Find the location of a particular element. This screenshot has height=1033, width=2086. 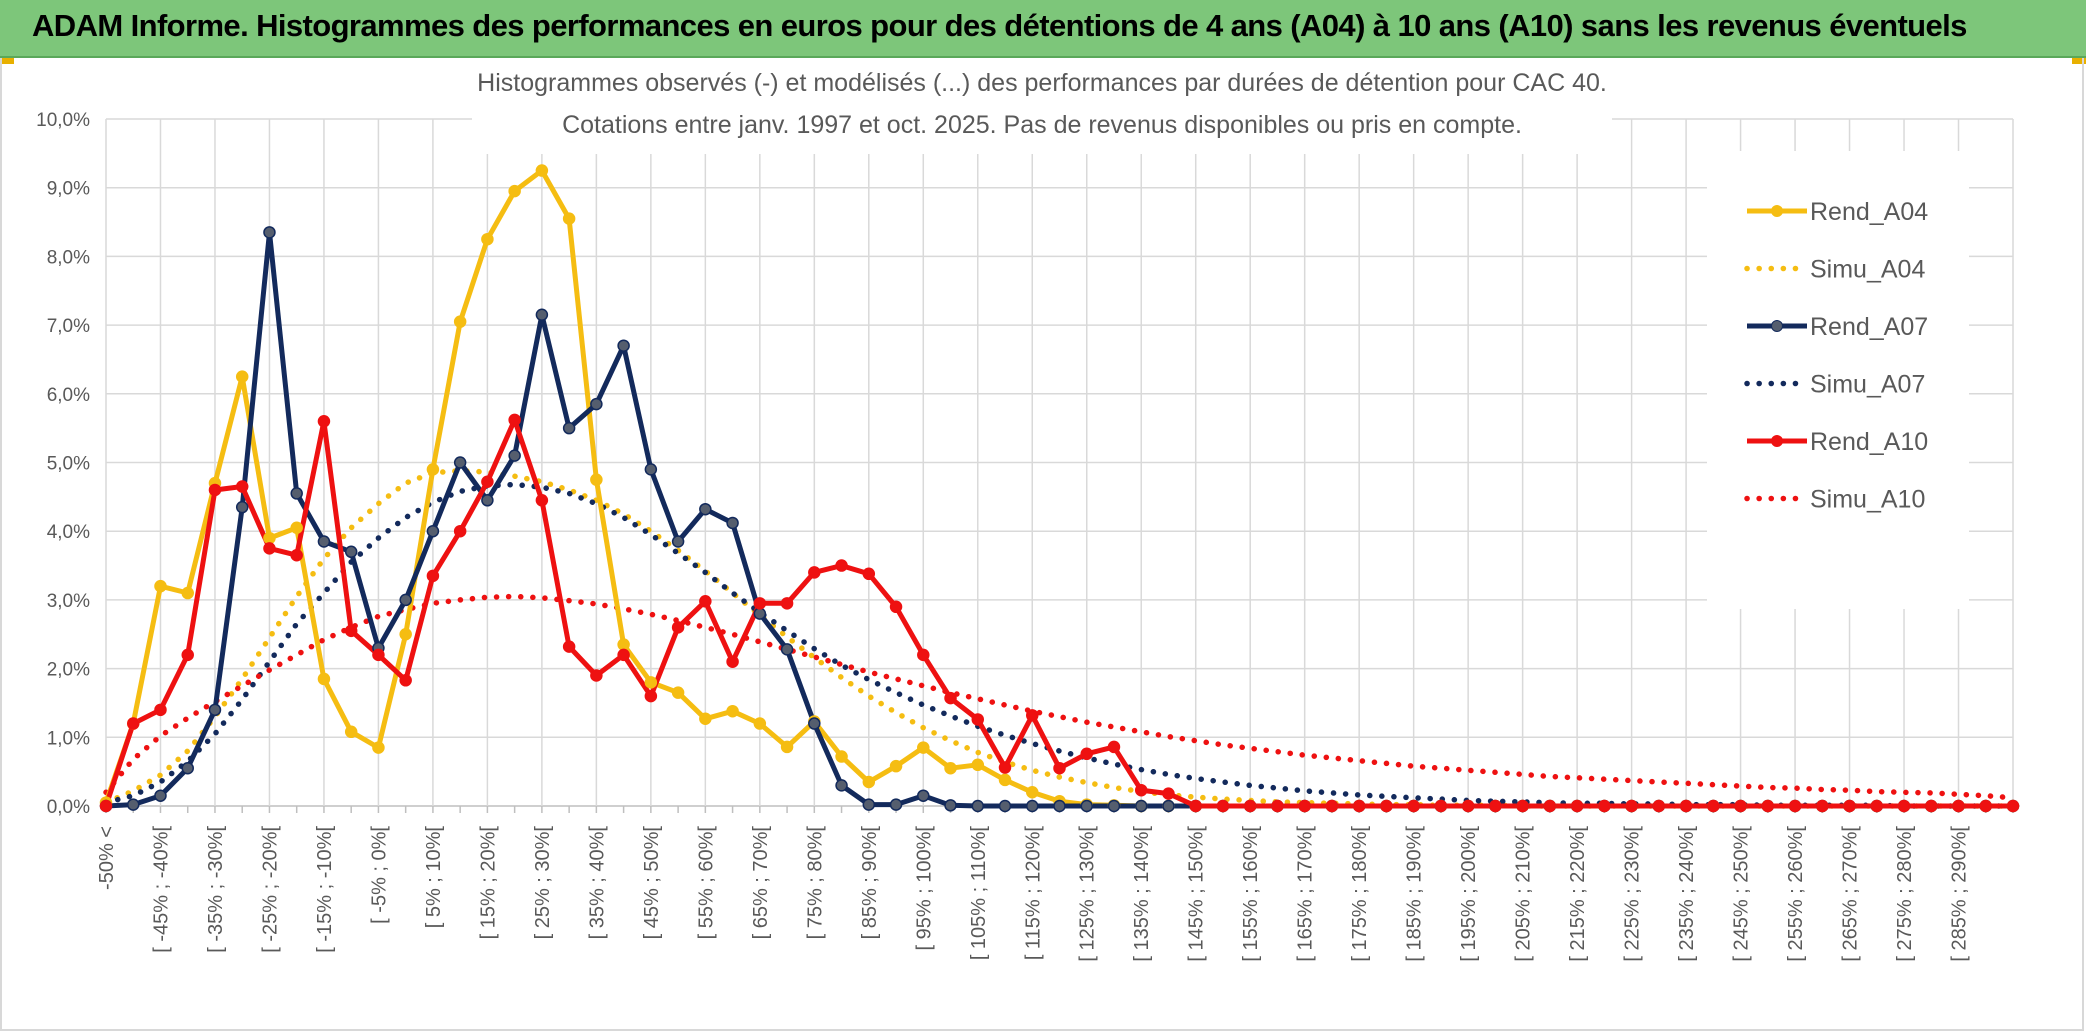

x-tick-label: [ 95% ; 100%[ is located at coordinates (924, 888).